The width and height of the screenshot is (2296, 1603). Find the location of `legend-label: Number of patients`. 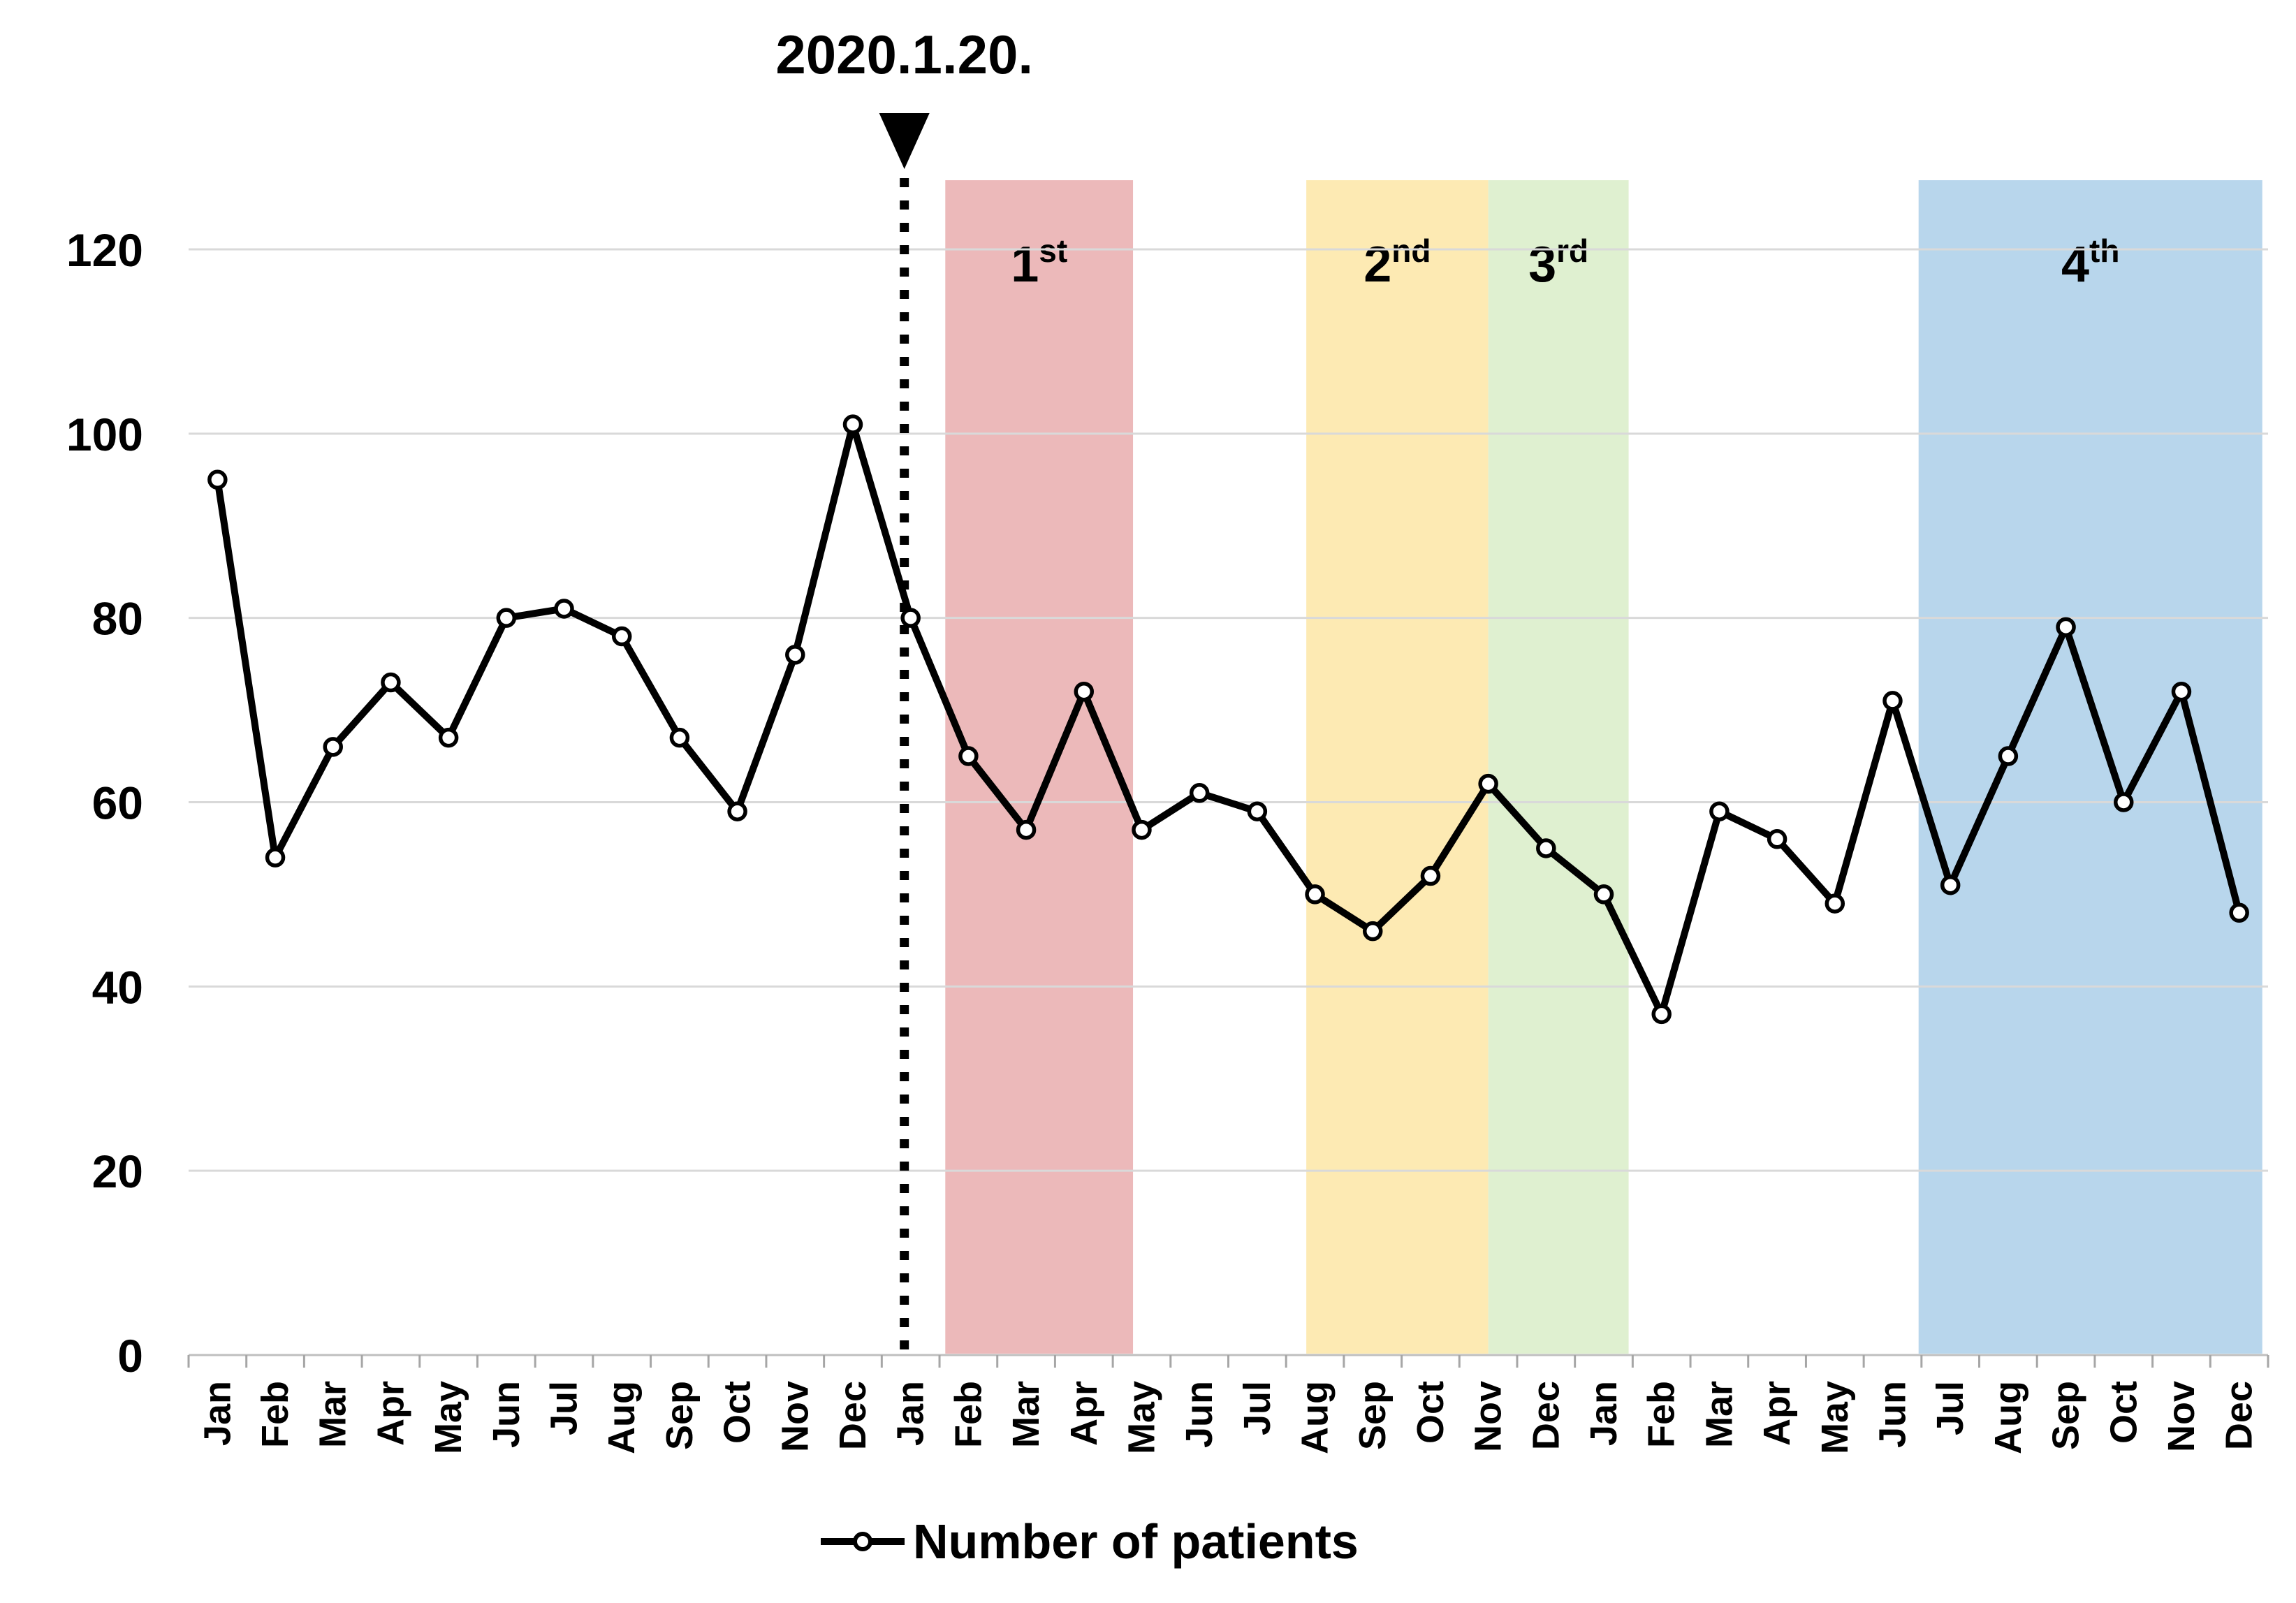

legend-label: Number of patients is located at coordinates (1136, 1542).